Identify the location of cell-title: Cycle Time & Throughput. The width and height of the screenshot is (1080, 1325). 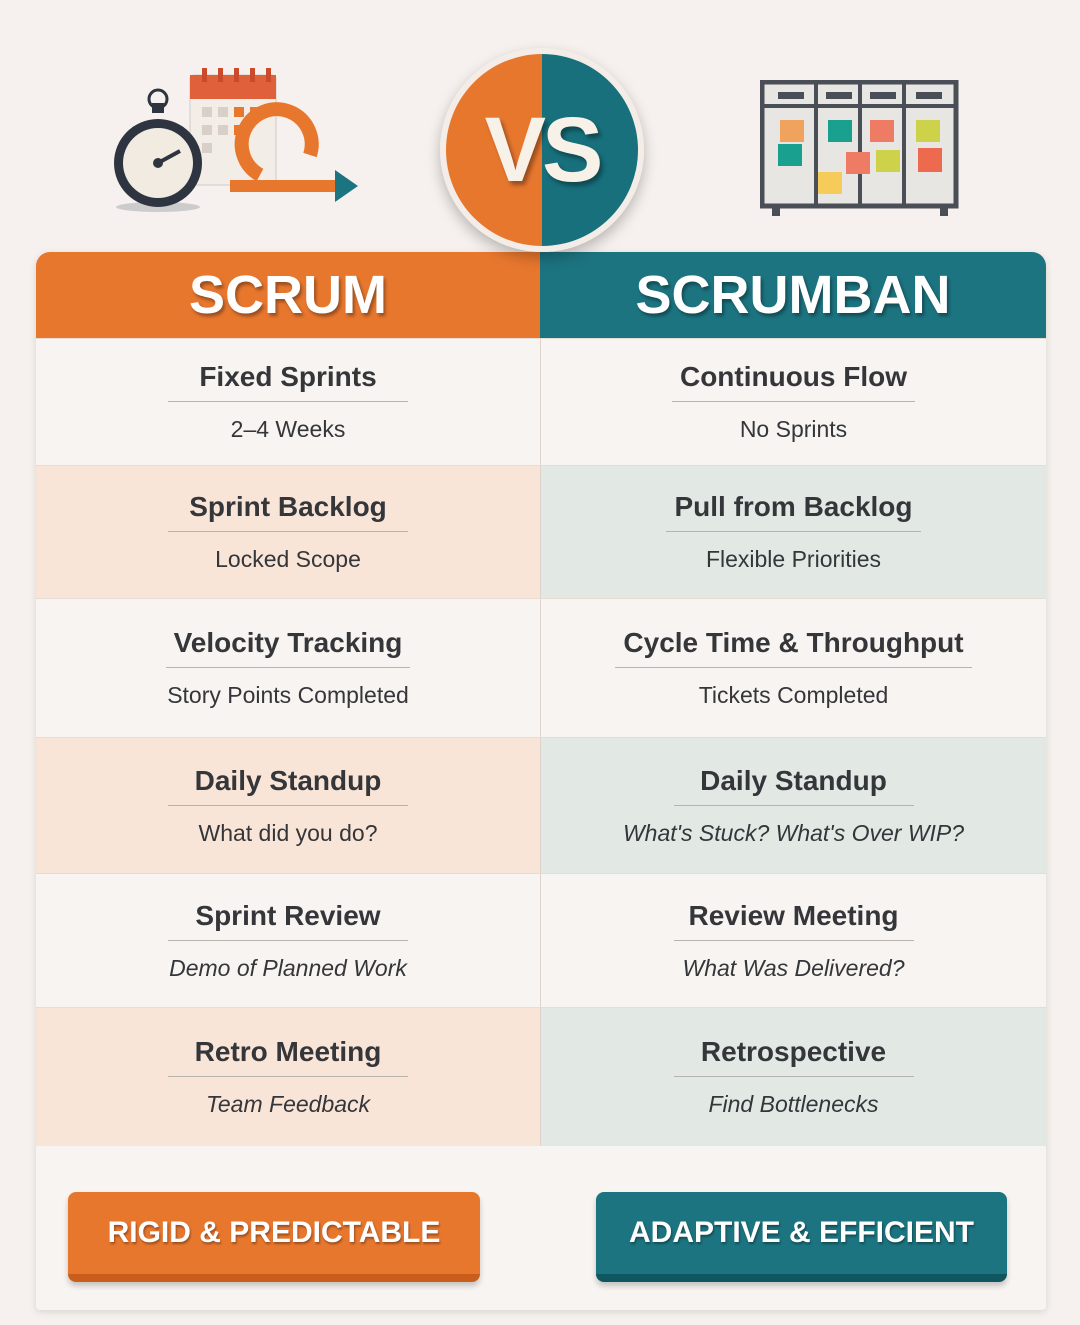
(793, 647).